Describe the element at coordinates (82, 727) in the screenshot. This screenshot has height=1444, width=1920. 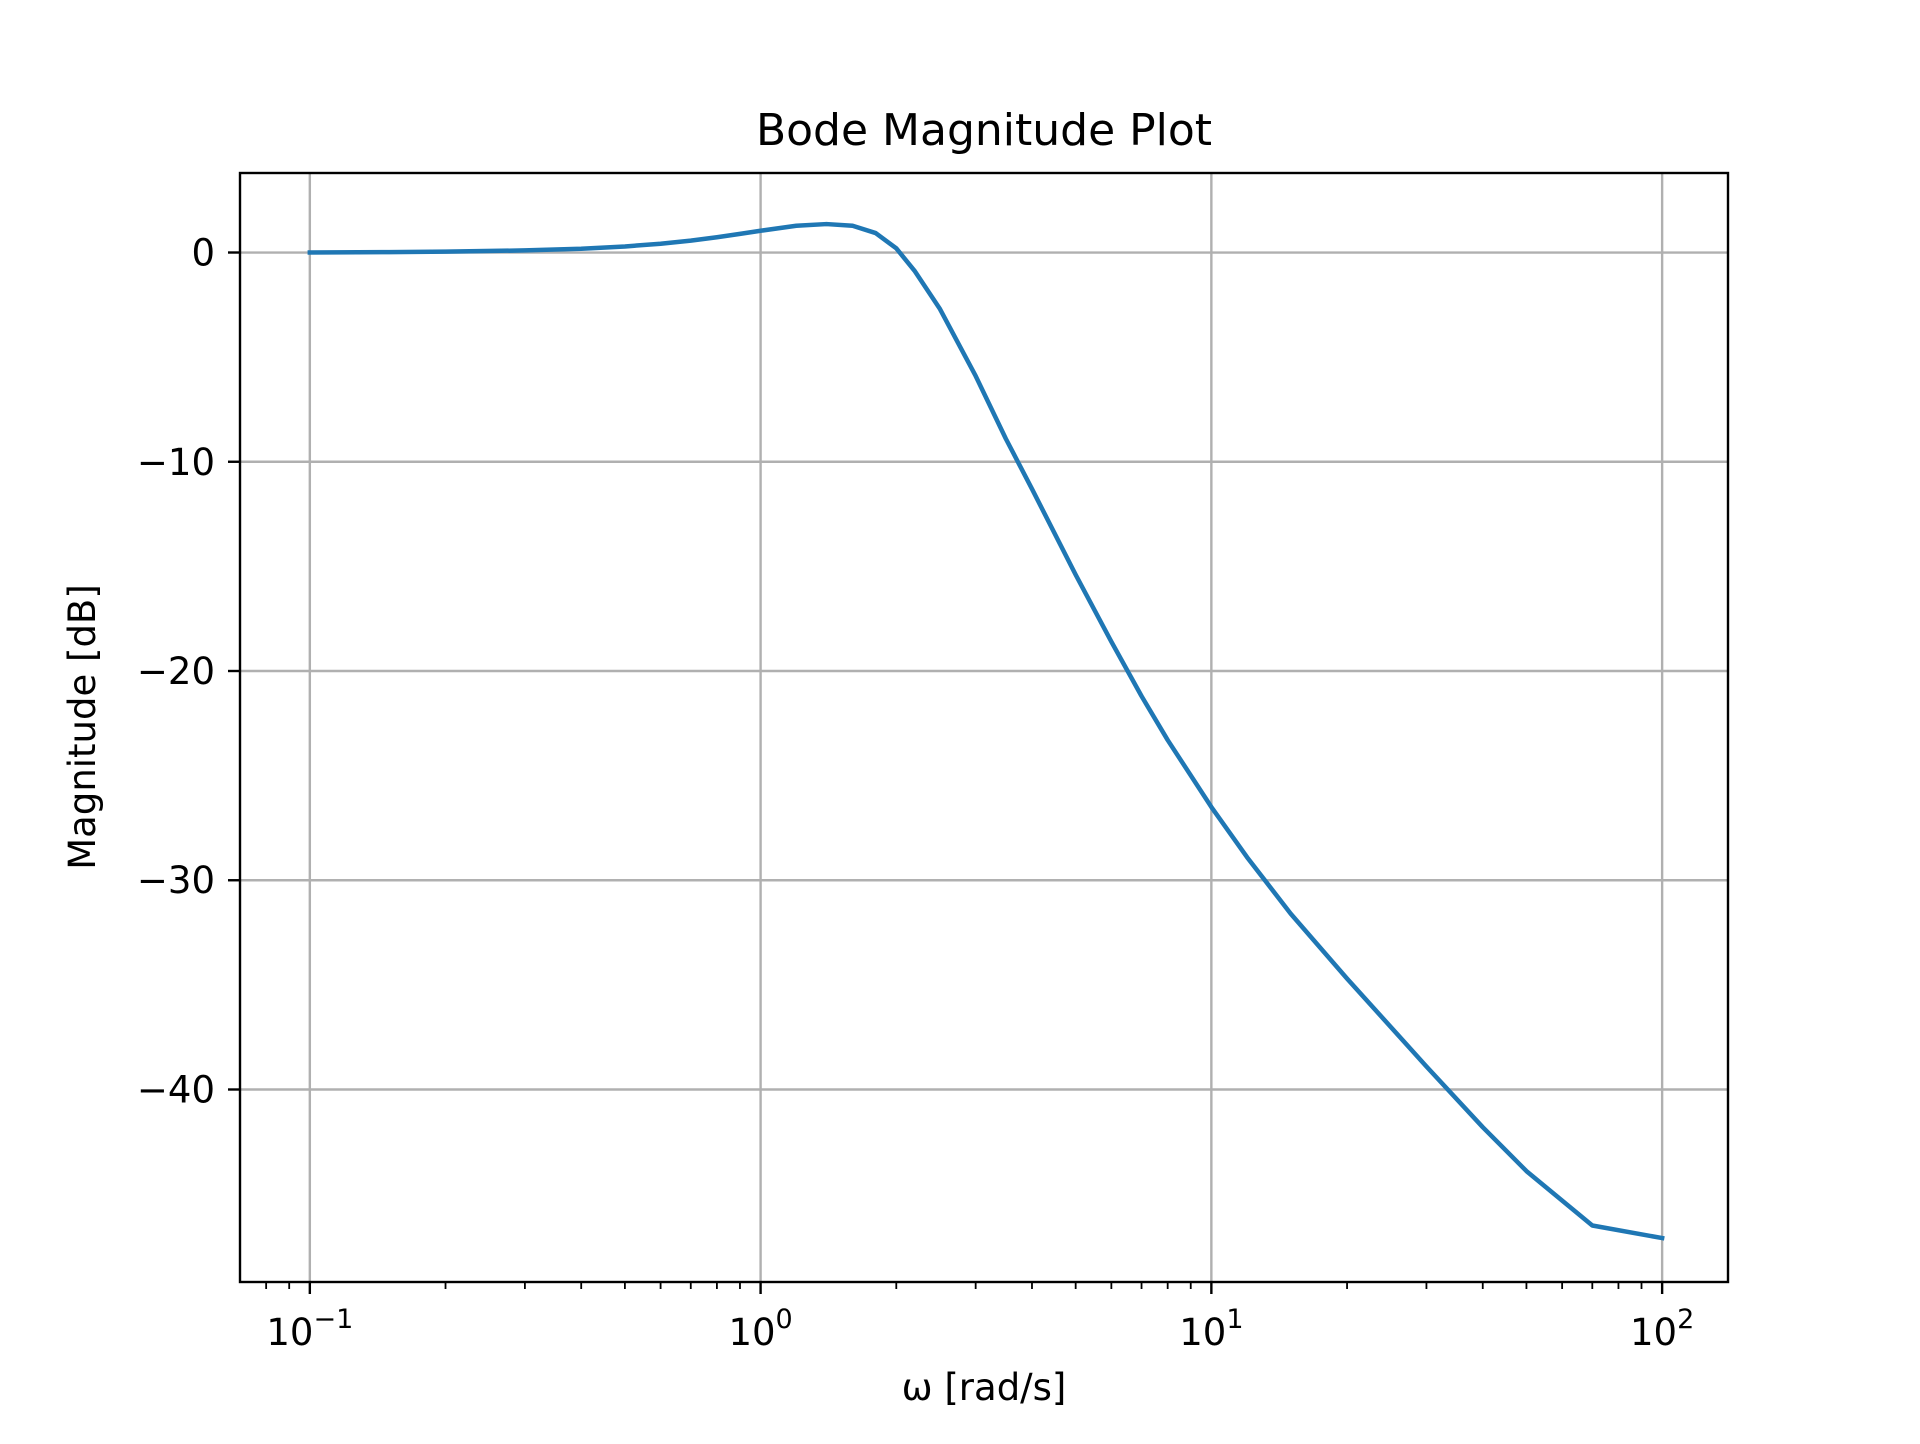
I see `y-axis-title: Magnitude [dB]` at that location.